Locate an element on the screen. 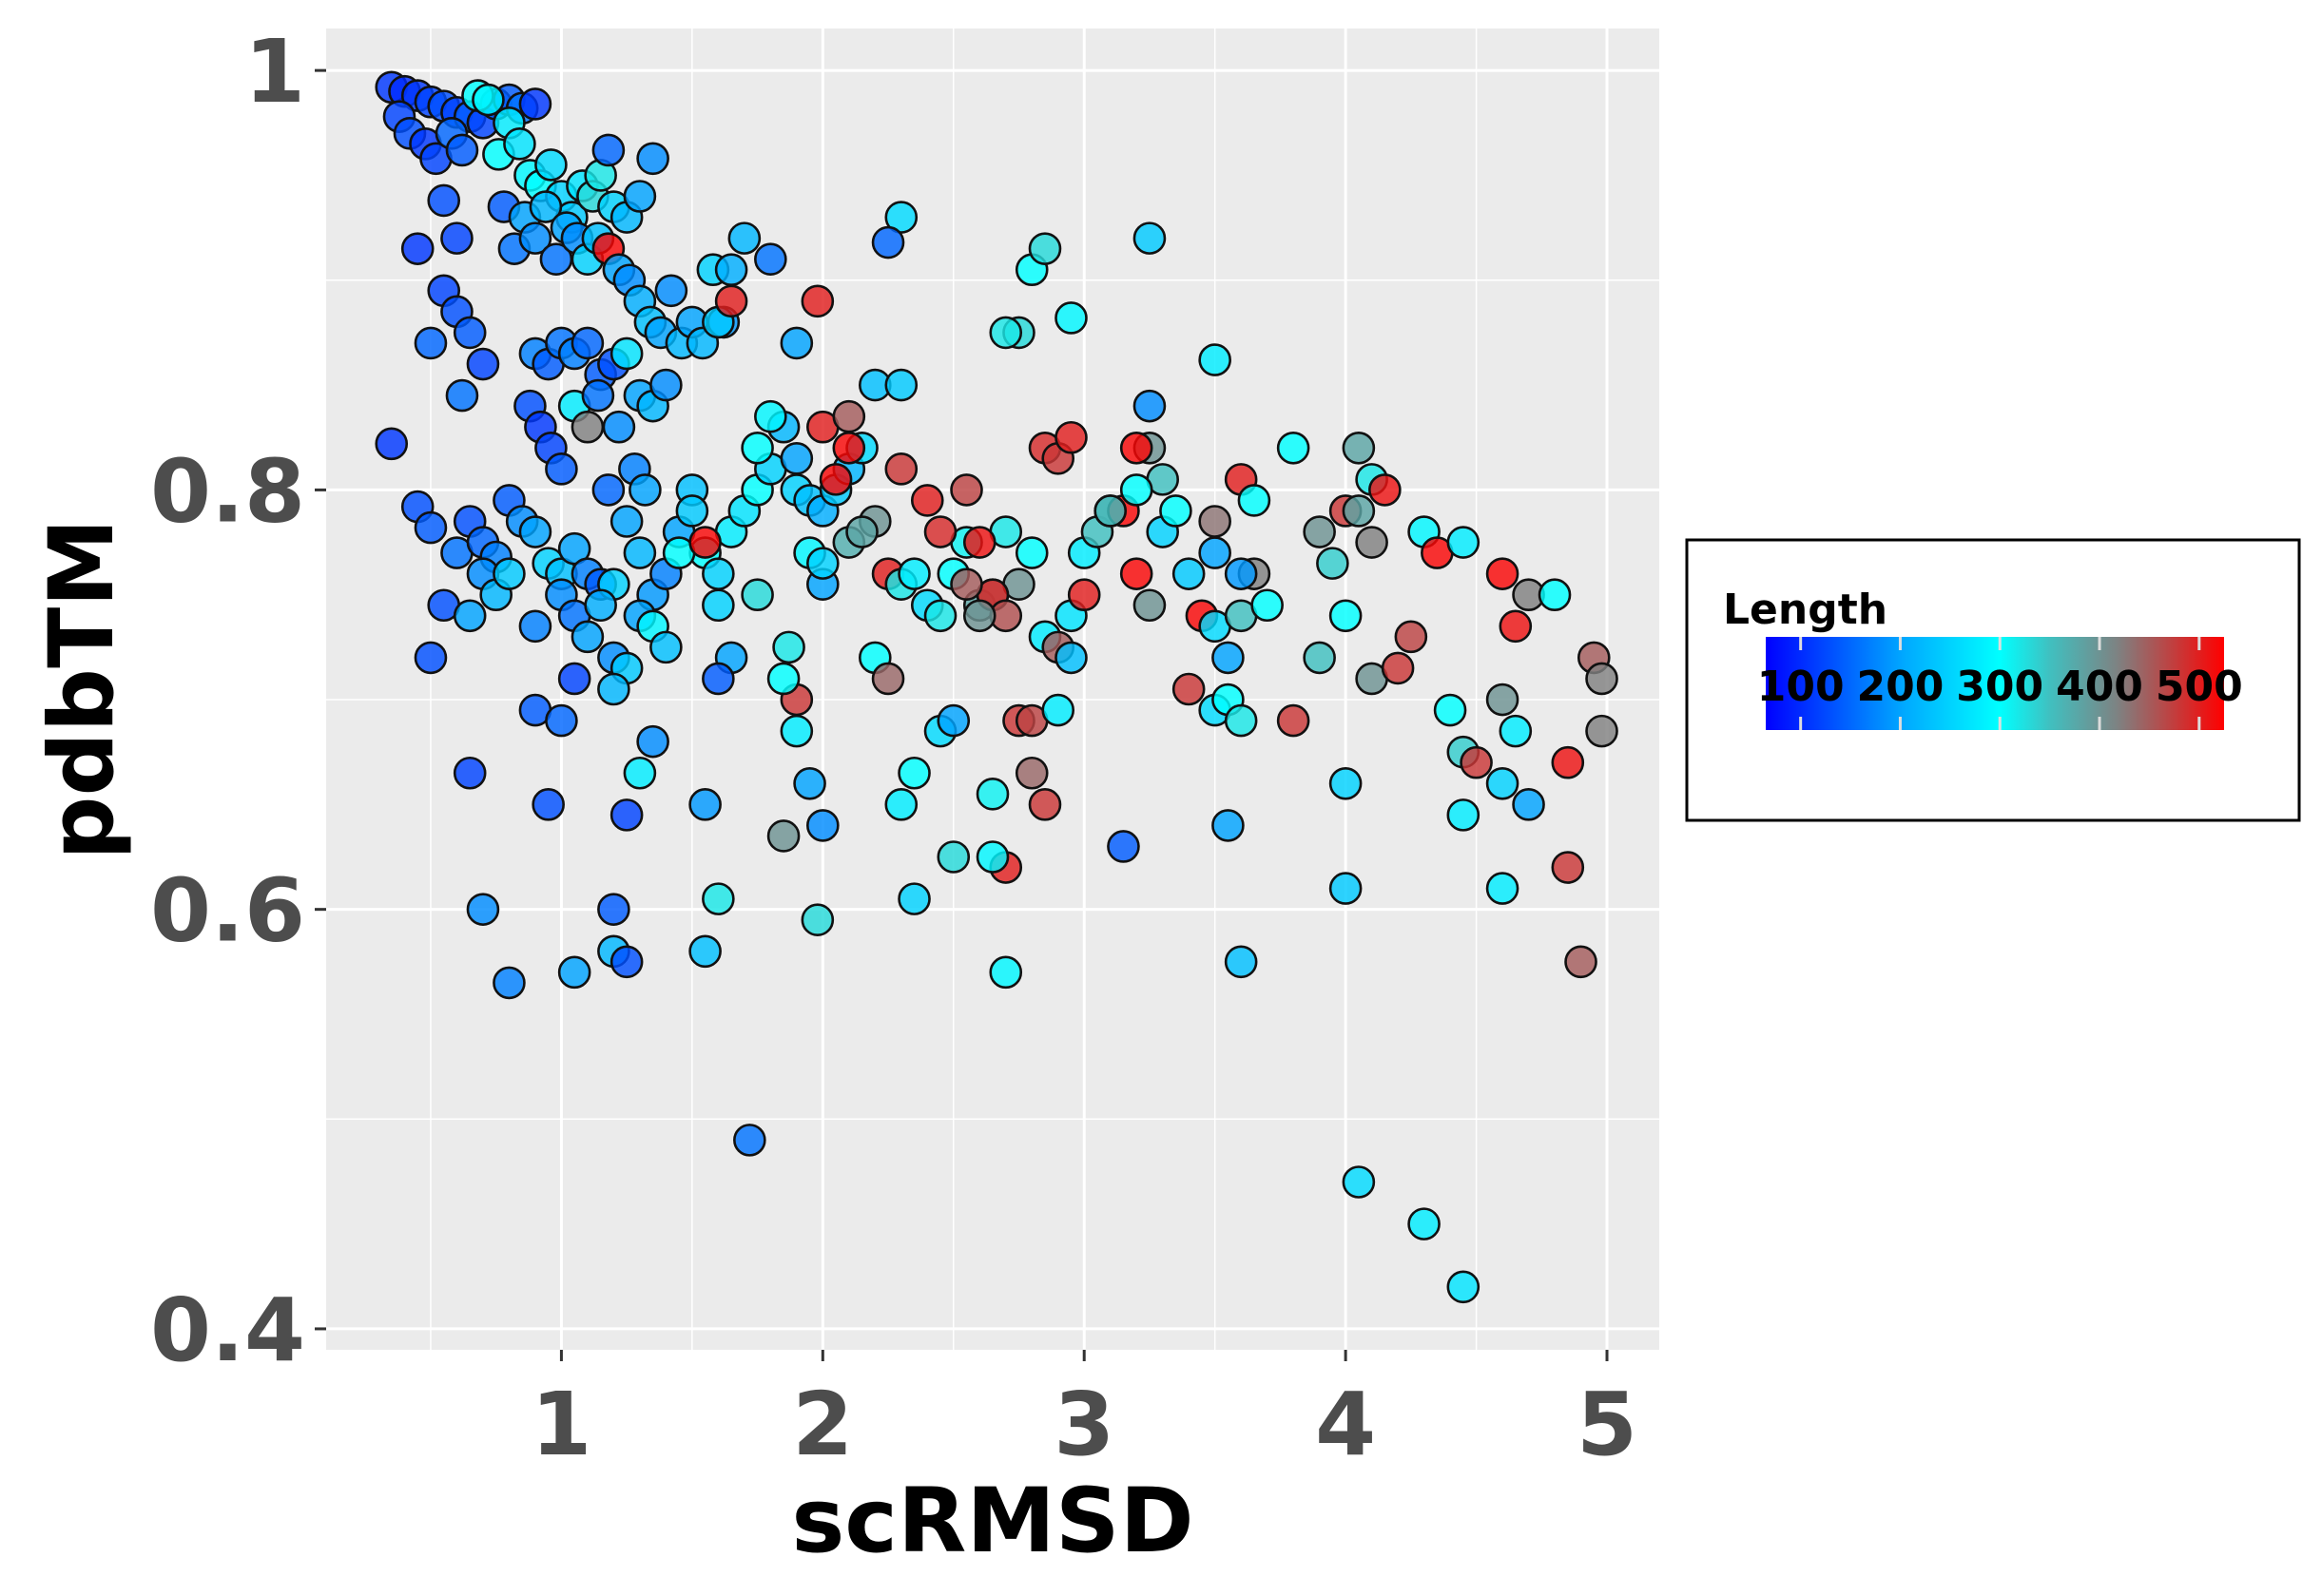  y-tick-label: 0.8 is located at coordinates (227, 491).